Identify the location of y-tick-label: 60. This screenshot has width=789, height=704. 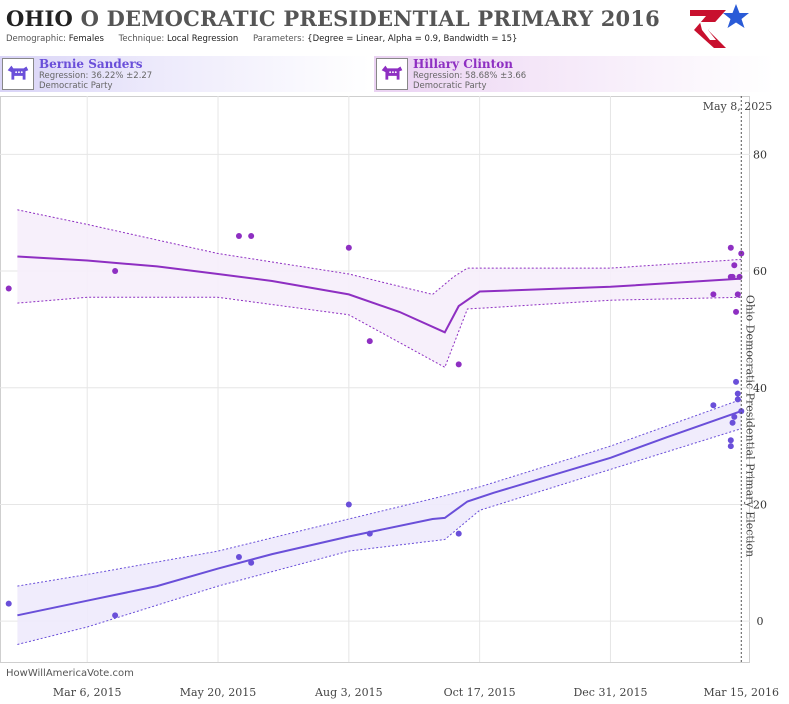
(760, 271).